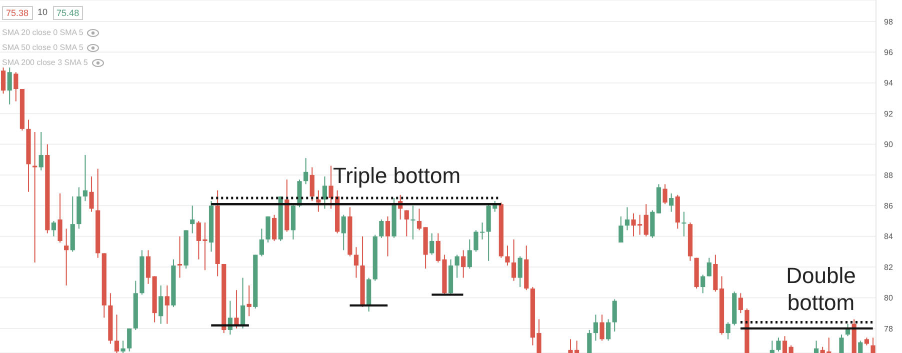 Image resolution: width=902 pixels, height=353 pixels. What do you see at coordinates (889, 206) in the screenshot?
I see `y-tick-label: 86` at bounding box center [889, 206].